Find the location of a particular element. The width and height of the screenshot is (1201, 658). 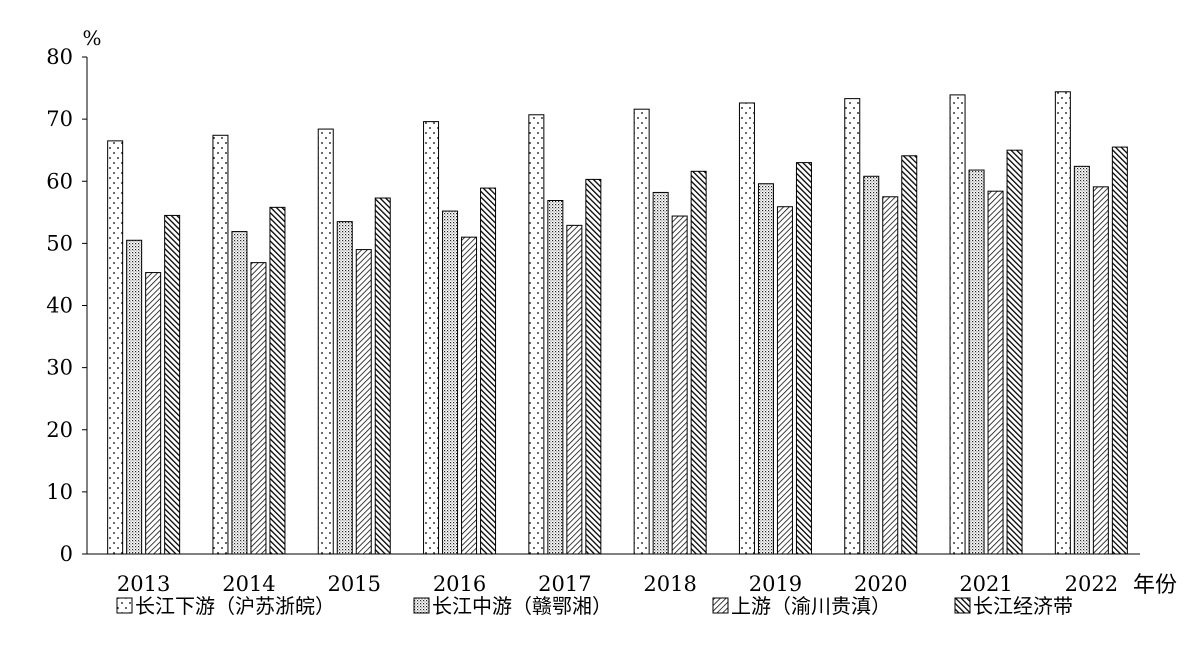

bar-3-2021 is located at coordinates (995, 372).